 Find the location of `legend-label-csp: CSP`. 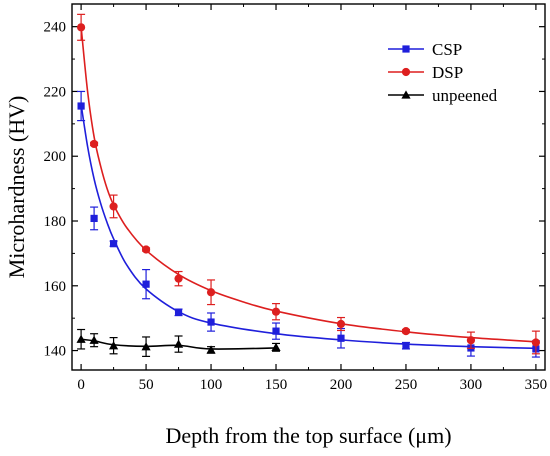

legend-label-csp: CSP is located at coordinates (447, 49).